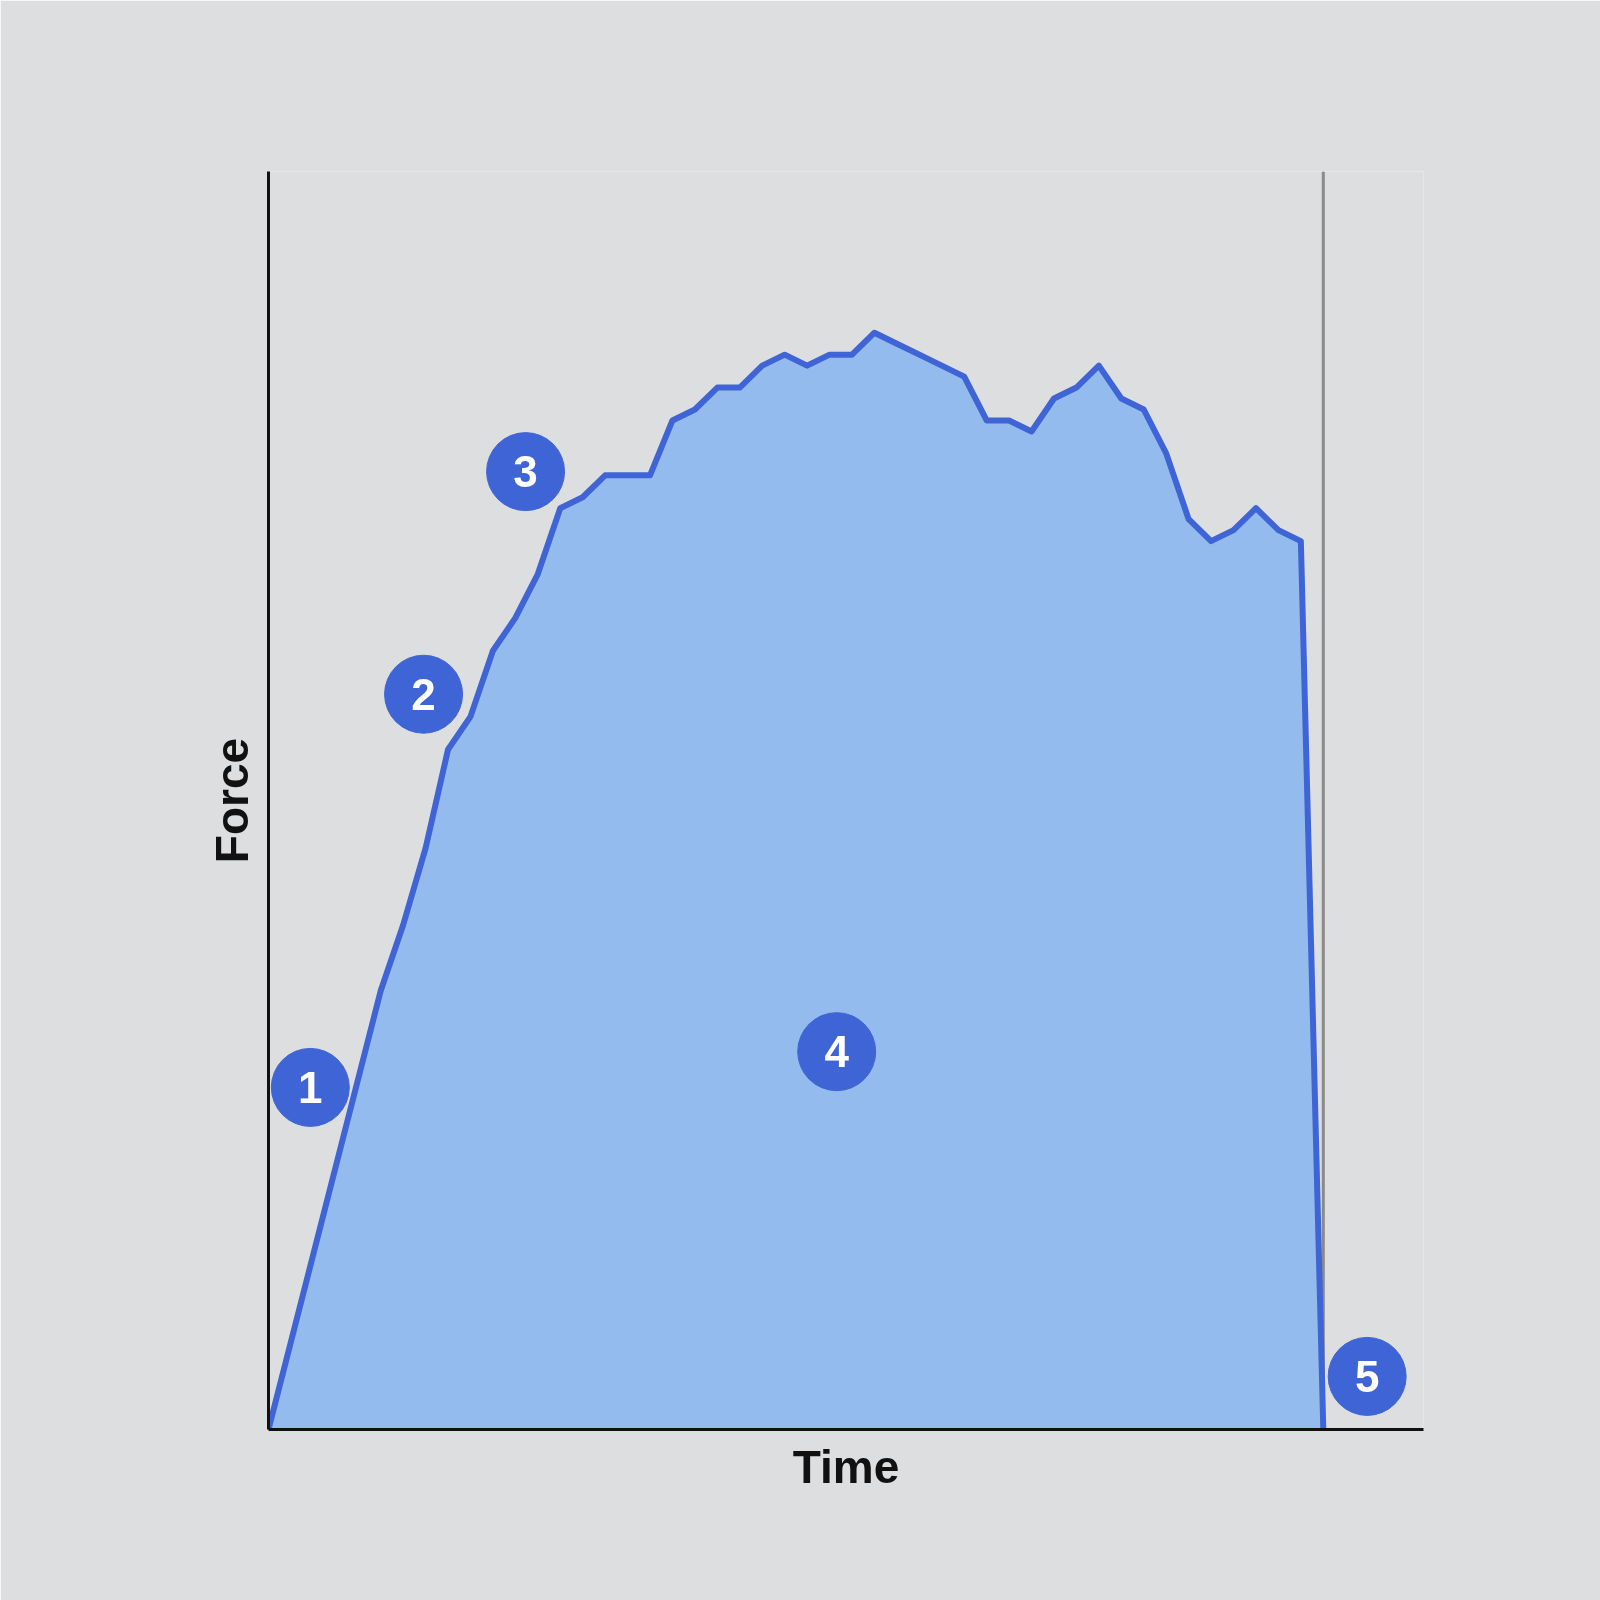  I want to click on annotation: 4, so click(837, 1052).